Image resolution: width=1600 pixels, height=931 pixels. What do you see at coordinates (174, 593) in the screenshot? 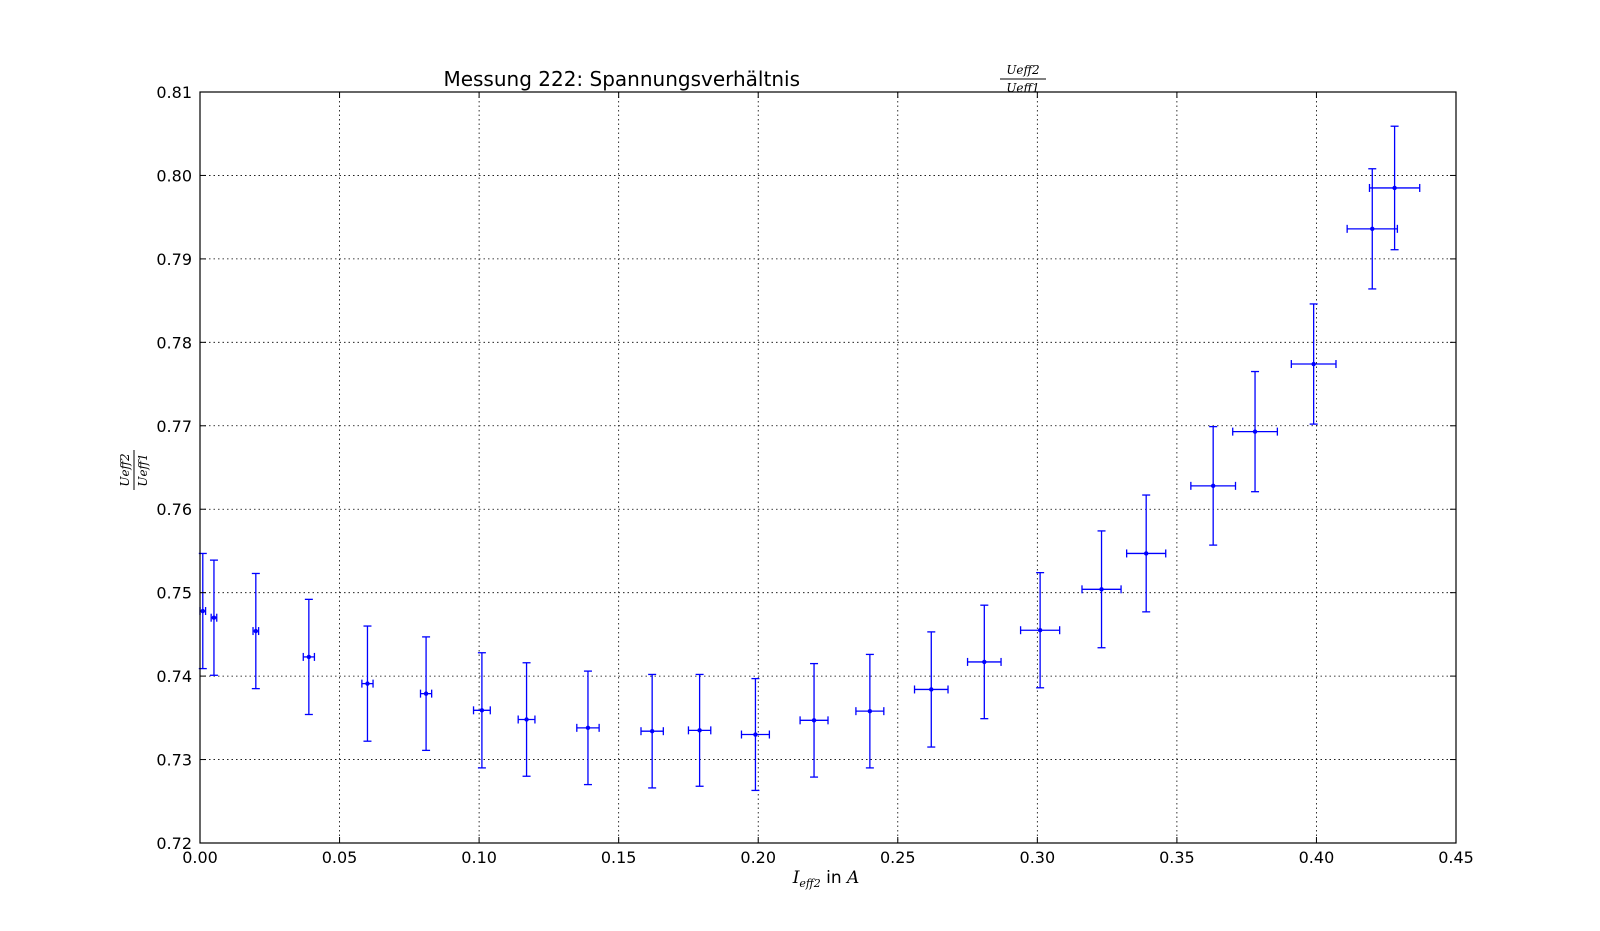
I see `y-tick-label: 0.75` at bounding box center [174, 593].